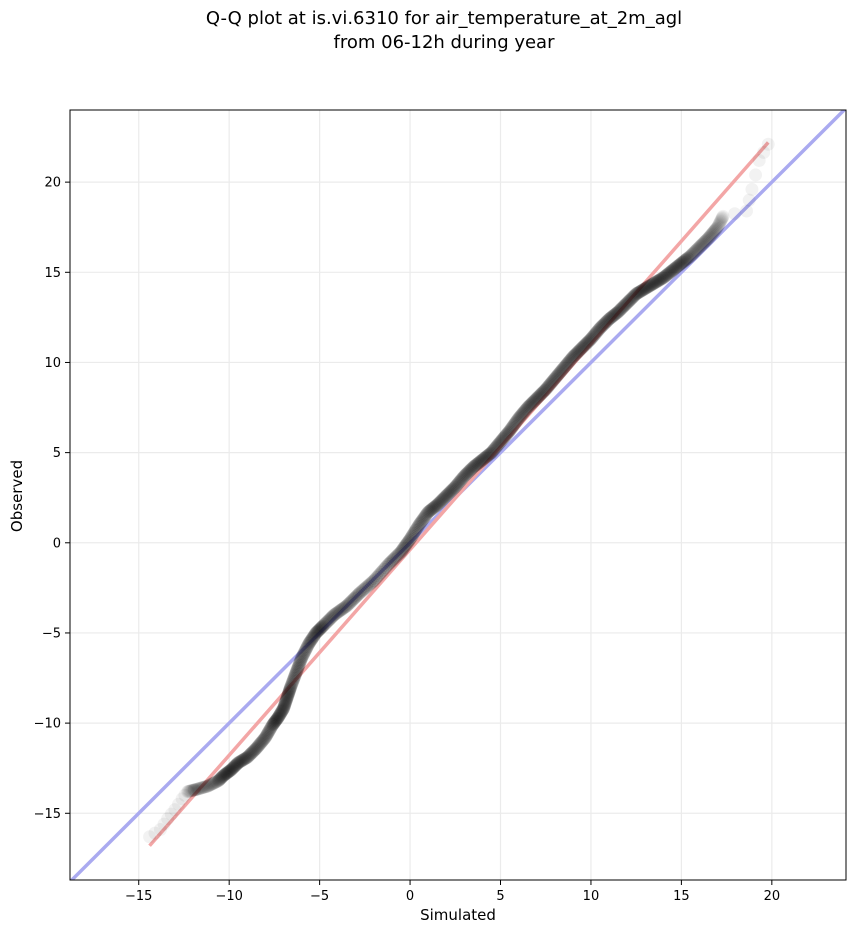 Image resolution: width=854 pixels, height=934 pixels. I want to click on y-tick-label: −15, so click(47, 814).